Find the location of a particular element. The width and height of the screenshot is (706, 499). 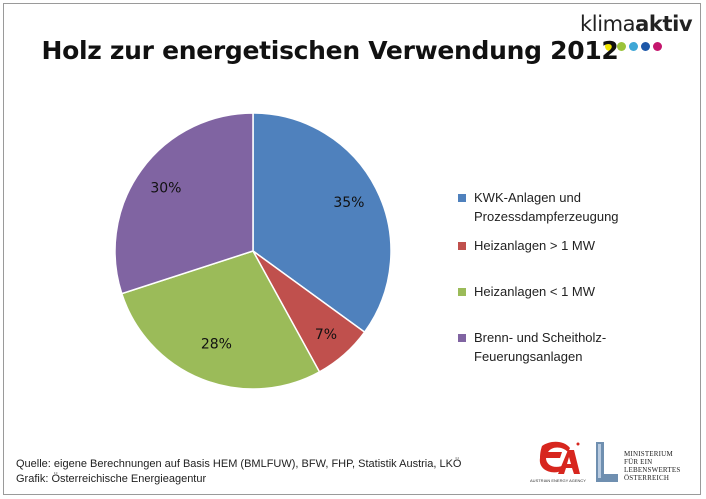

ea-emblem-icon is located at coordinates (559, 457).